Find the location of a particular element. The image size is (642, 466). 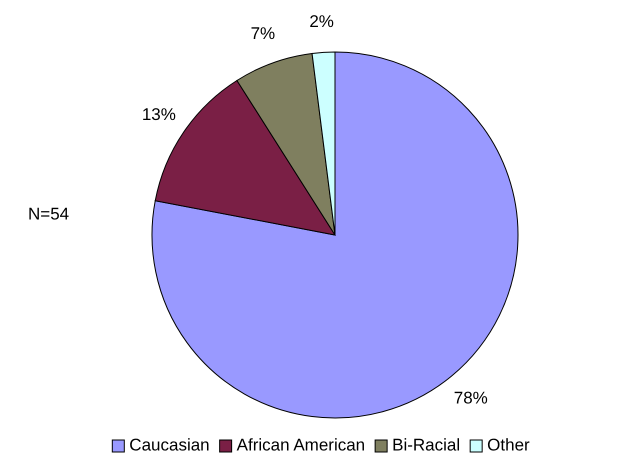

legend-label: Bi-Racial is located at coordinates (426, 444).